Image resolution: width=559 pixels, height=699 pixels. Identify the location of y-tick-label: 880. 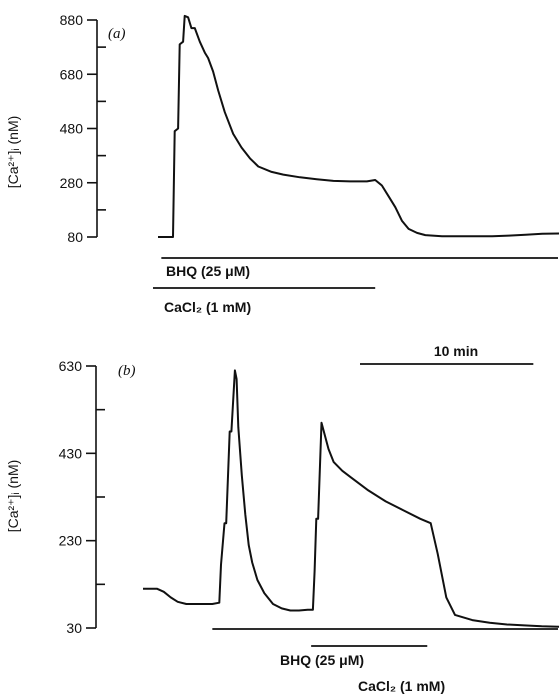
(72, 20).